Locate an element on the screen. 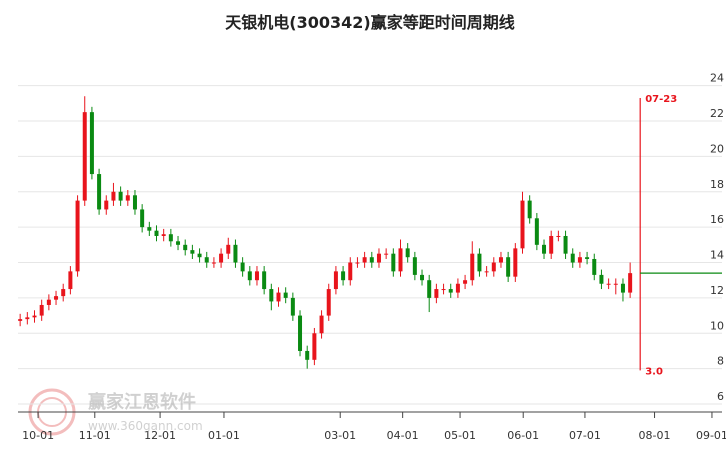 The height and width of the screenshot is (450, 726). x-tick-label: 11-01 is located at coordinates (95, 435).